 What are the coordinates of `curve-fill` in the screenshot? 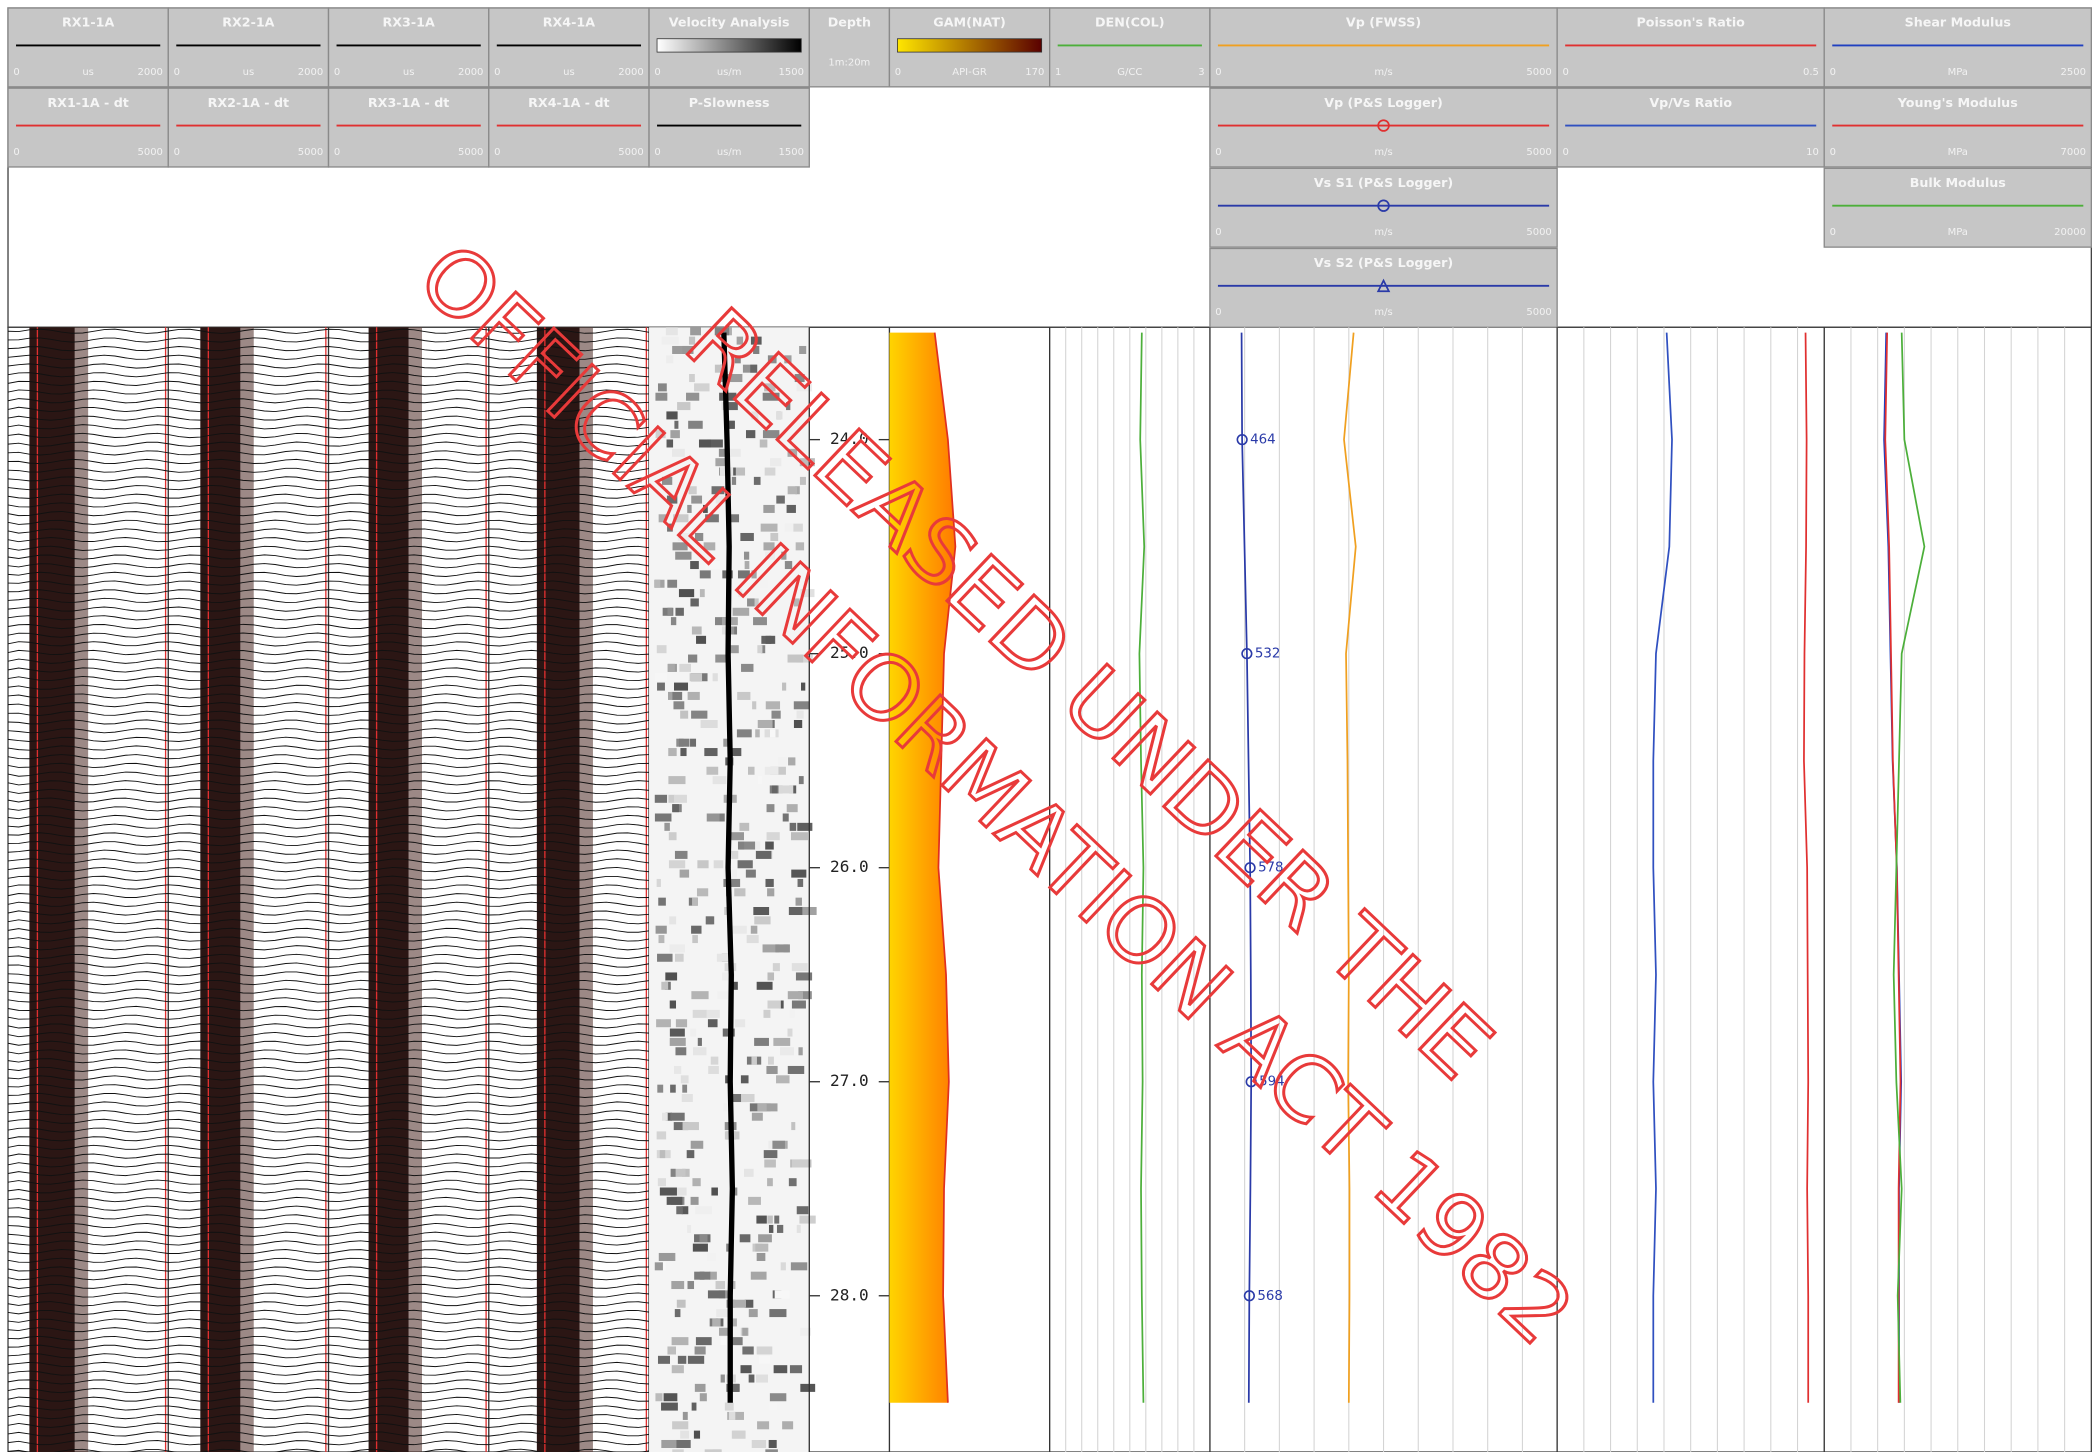 It's located at (922, 867).